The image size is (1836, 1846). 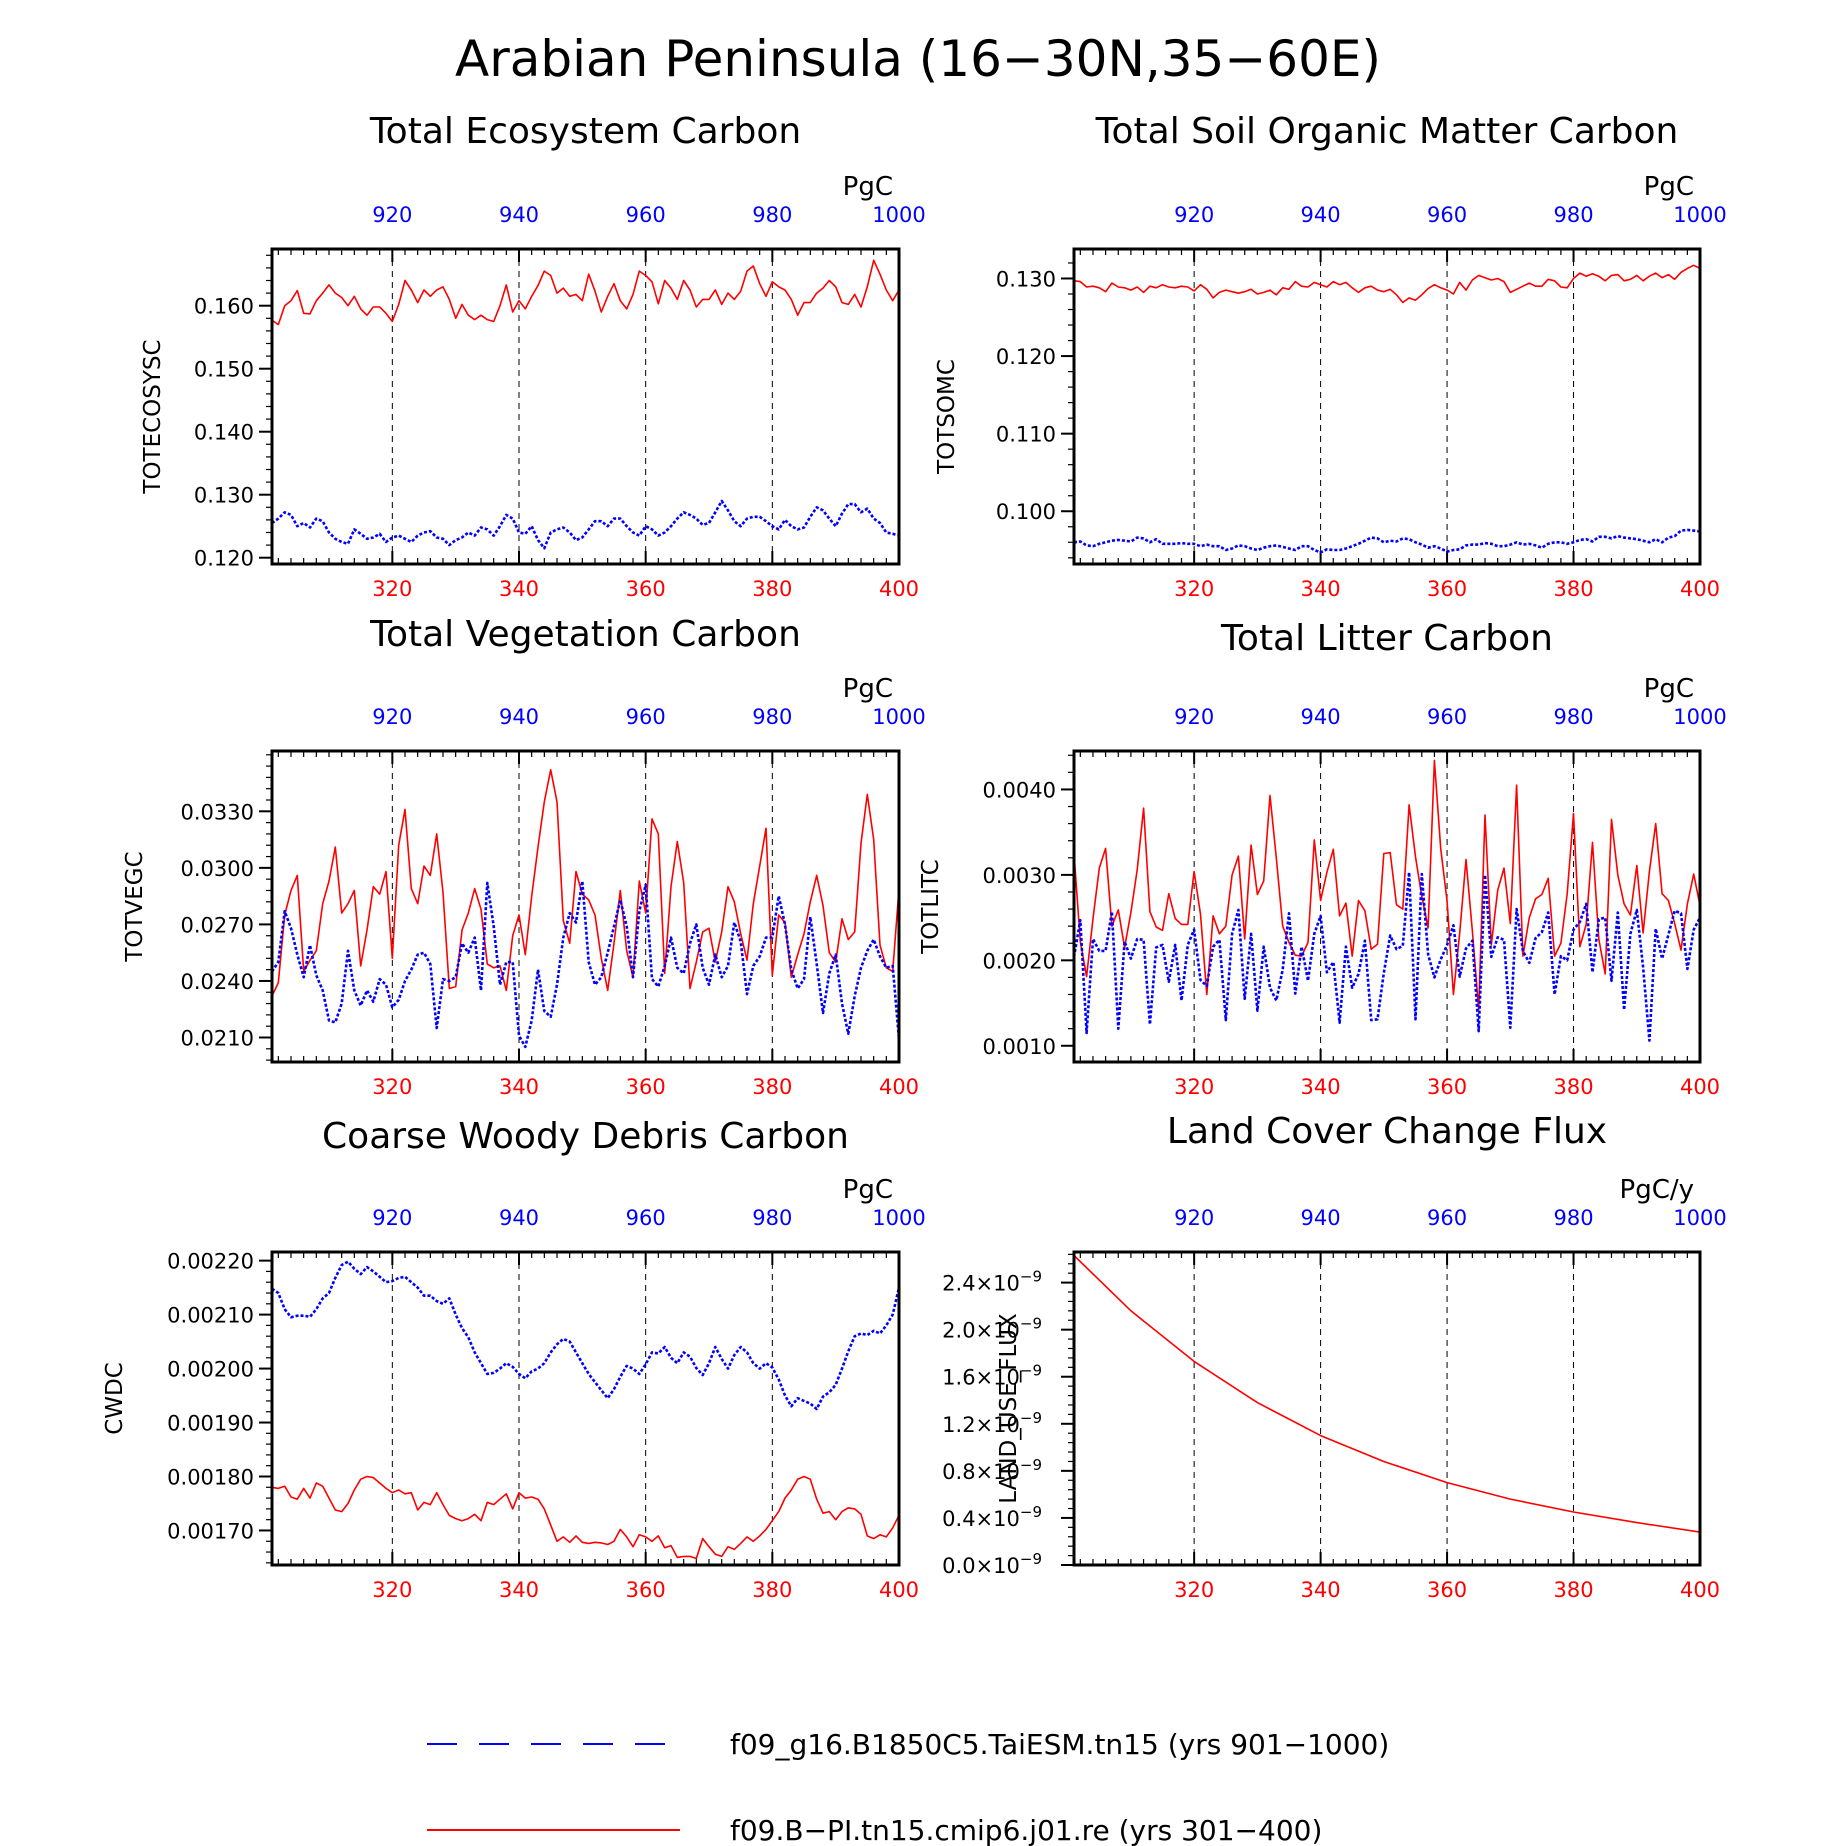 What do you see at coordinates (1387, 1131) in the screenshot?
I see `panel-title: Land Cover Change Flux` at bounding box center [1387, 1131].